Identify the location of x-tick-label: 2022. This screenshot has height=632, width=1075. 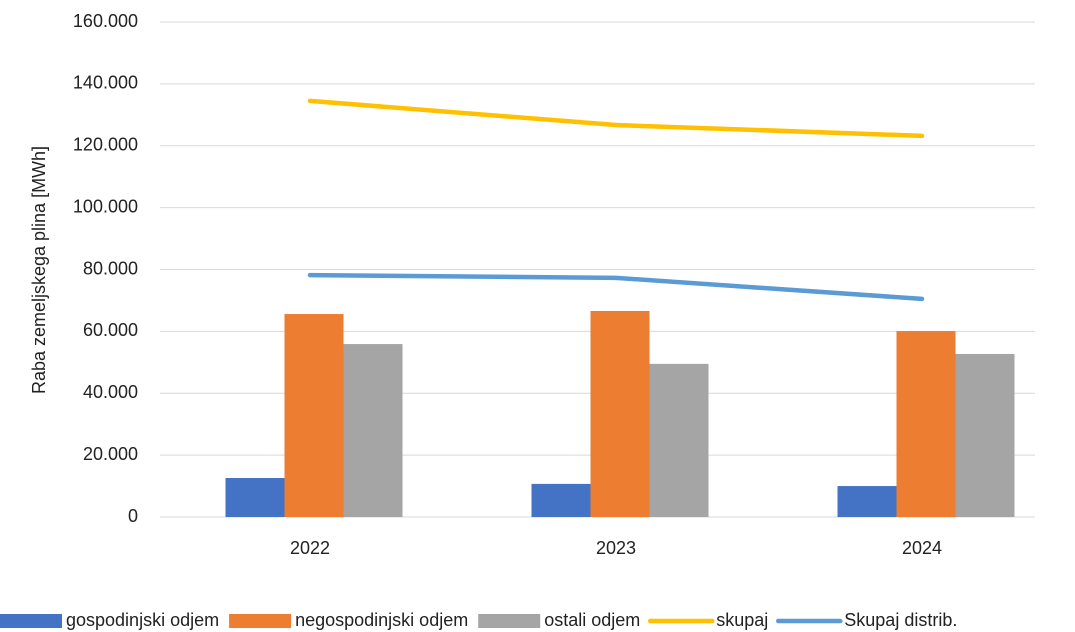
(310, 548).